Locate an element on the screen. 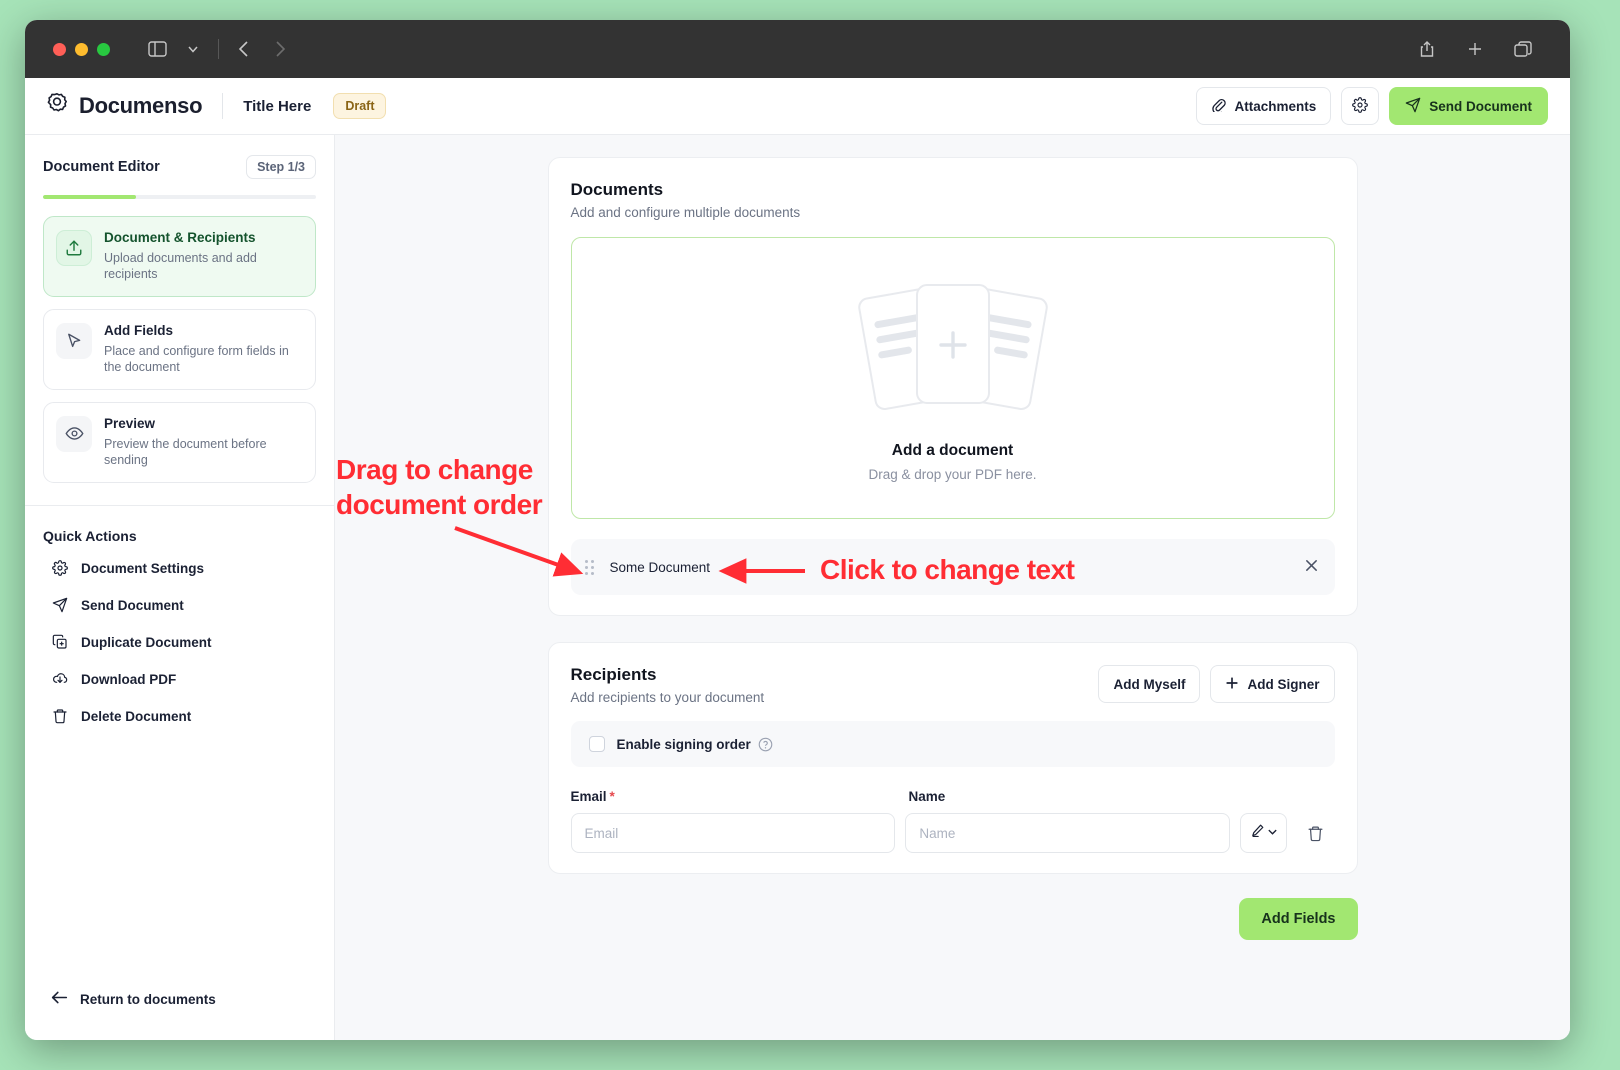  add-myself-label: Add Myself is located at coordinates (1149, 684).